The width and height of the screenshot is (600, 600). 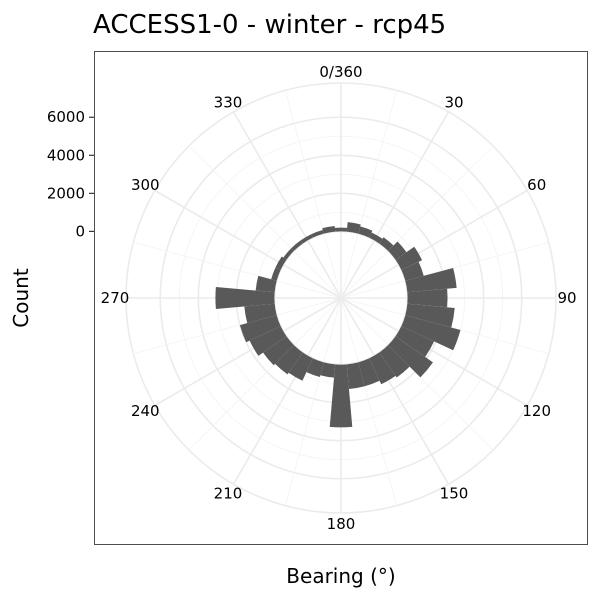 What do you see at coordinates (340, 72) in the screenshot?
I see `bearing-label-0: 0/360` at bounding box center [340, 72].